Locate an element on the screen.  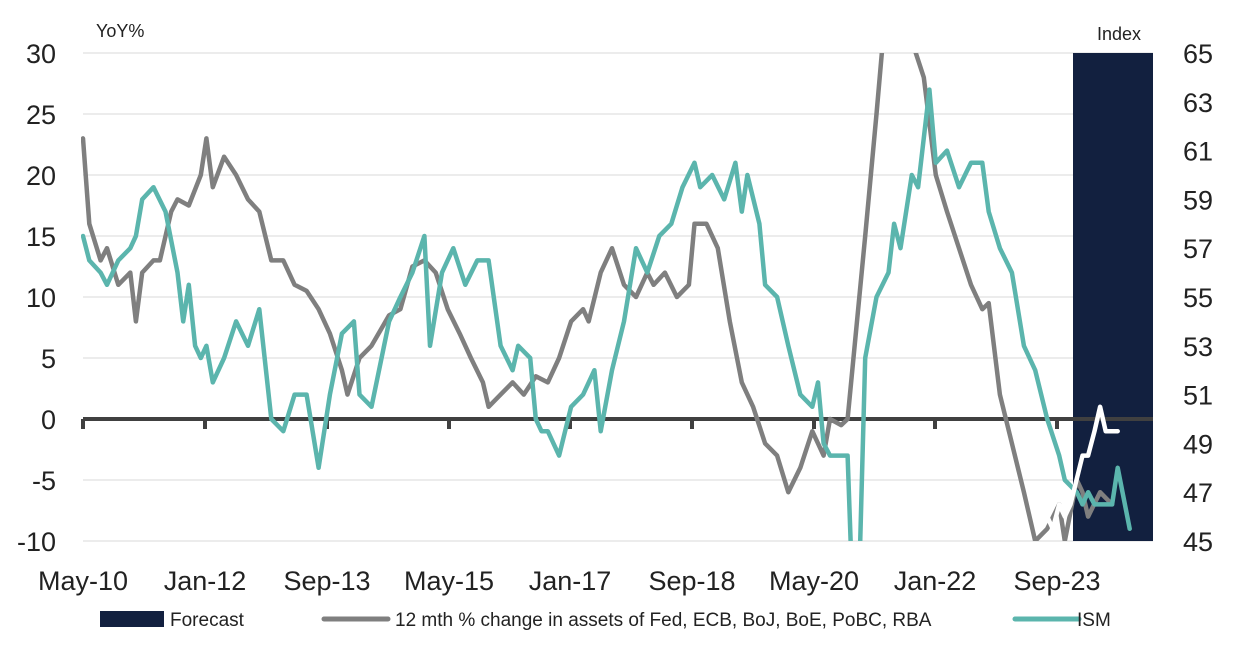
x-tick-label: Jan-17 is located at coordinates (570, 581).